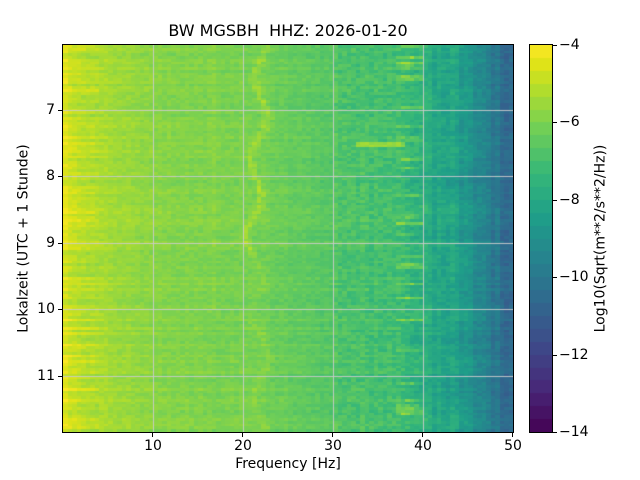  What do you see at coordinates (574, 277) in the screenshot?
I see `colorbar-tick-label: −10` at bounding box center [574, 277].